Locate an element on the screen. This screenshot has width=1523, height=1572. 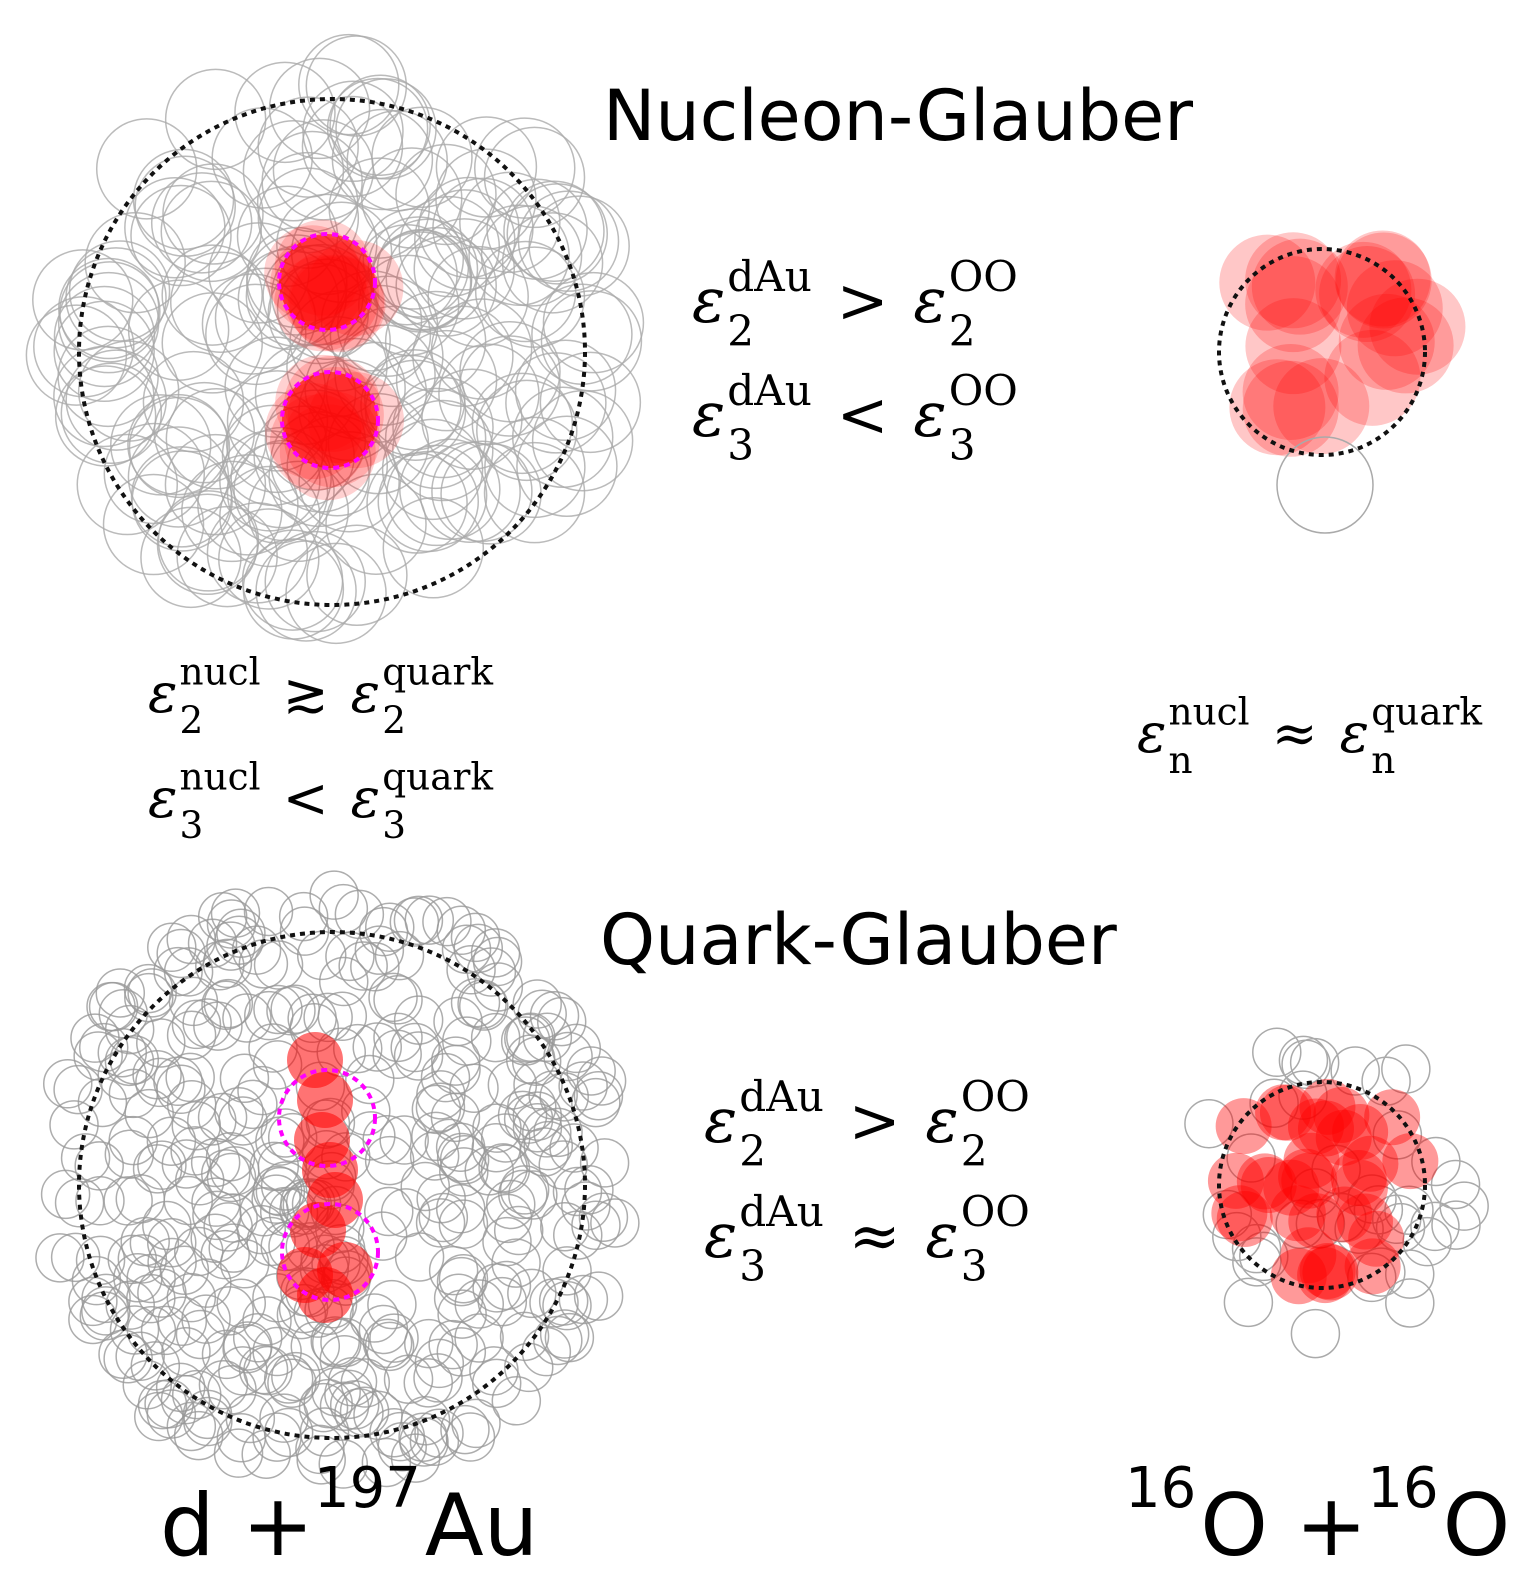
superscript: OO is located at coordinates (995, 1211).